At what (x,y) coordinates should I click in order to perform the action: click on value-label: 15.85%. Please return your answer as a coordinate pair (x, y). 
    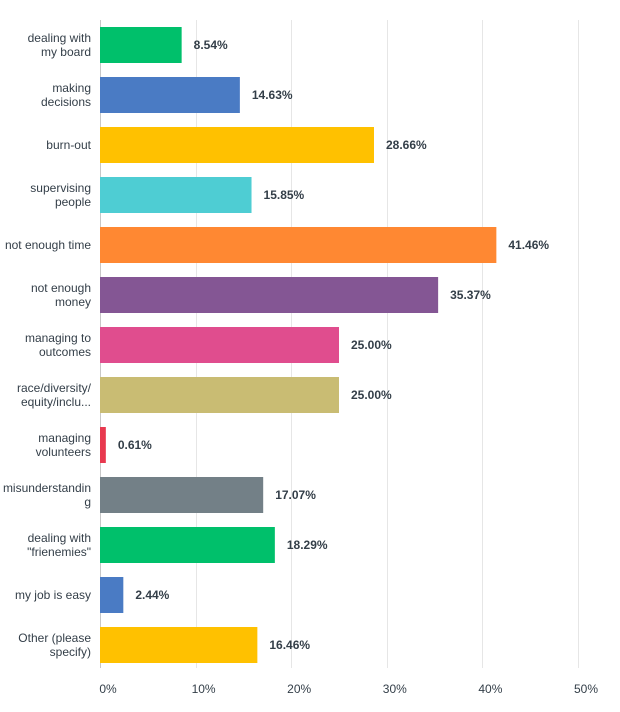
    Looking at the image, I should click on (284, 195).